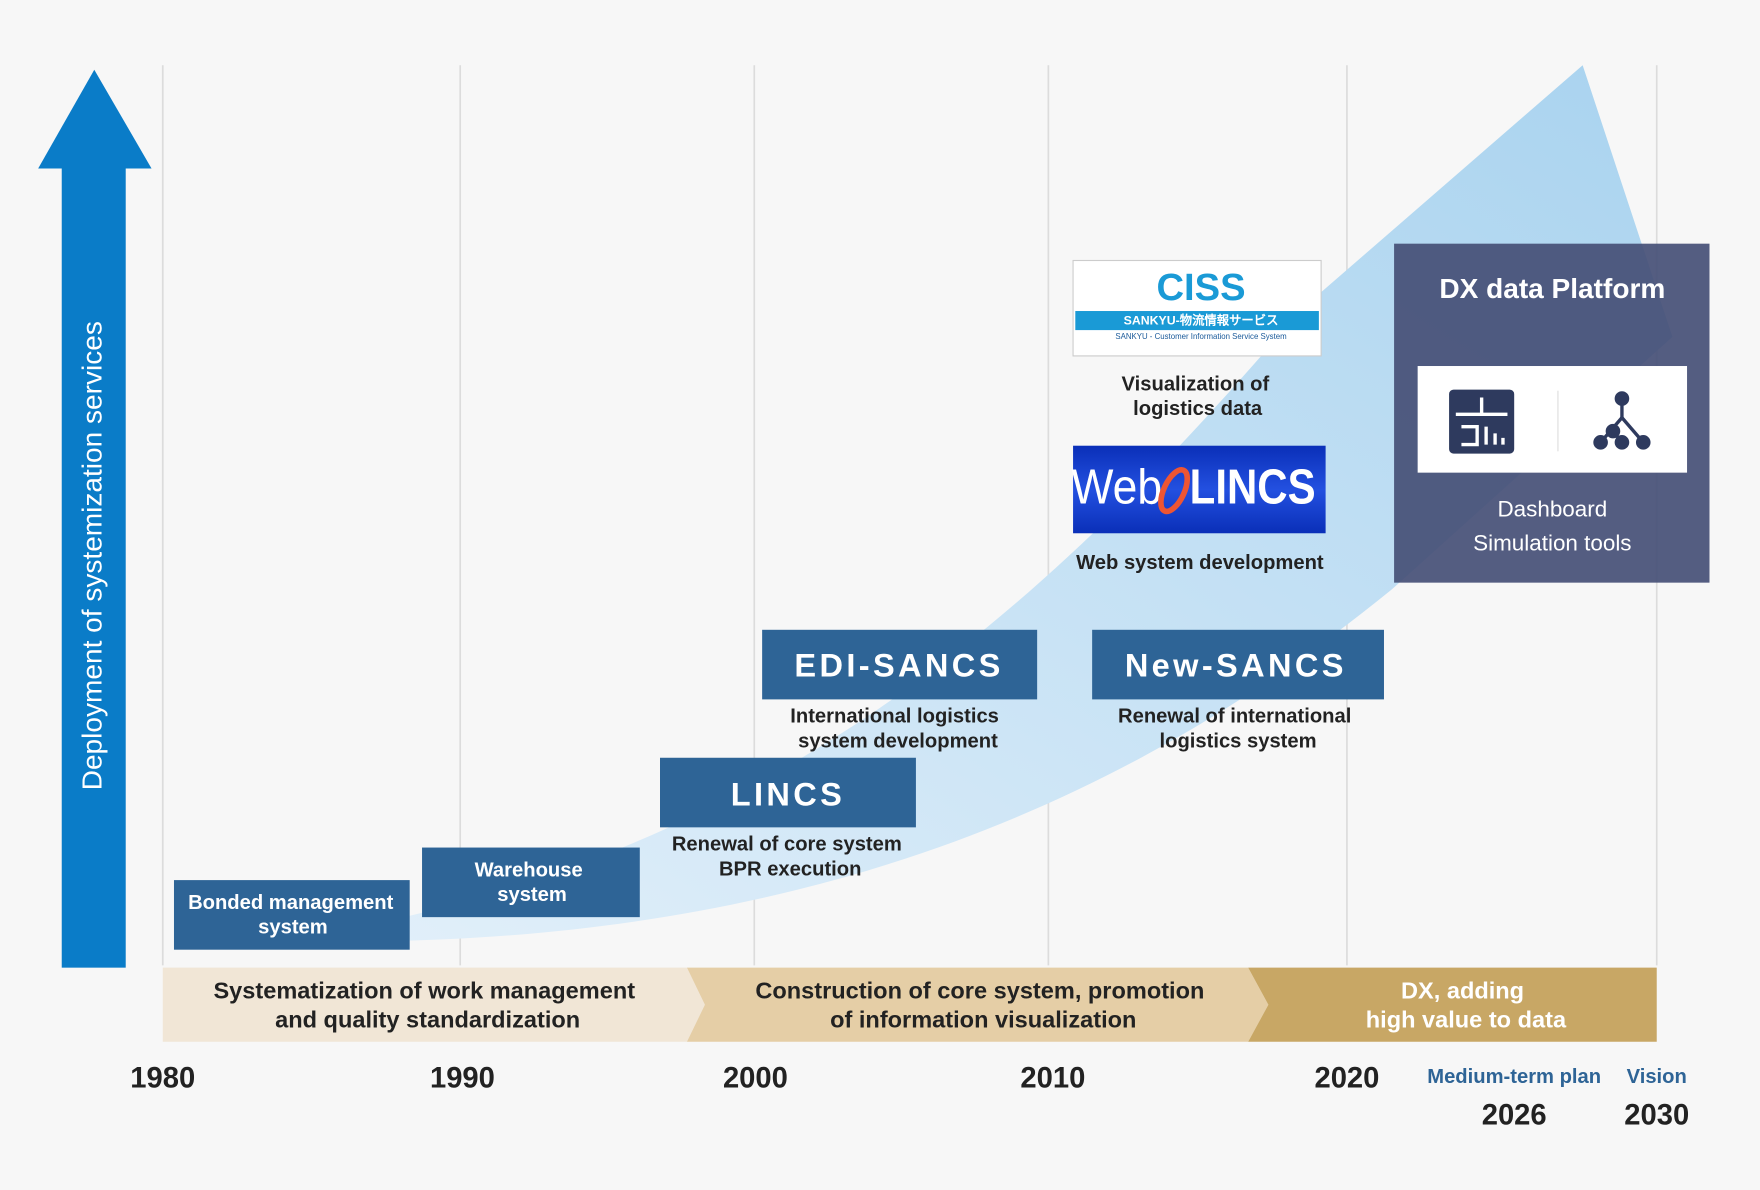  Describe the element at coordinates (1466, 1020) in the screenshot. I see `phase-text: high value to data` at that location.